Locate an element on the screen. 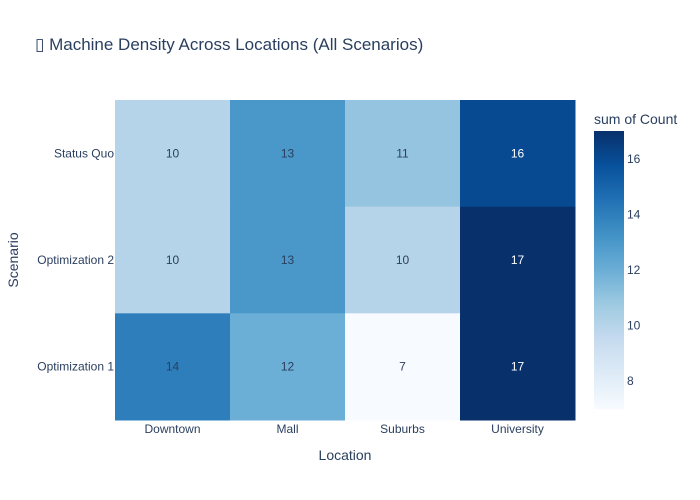 This screenshot has width=700, height=500. colorbar-ticks: 8 10 12 14 16 is located at coordinates (634, 270).